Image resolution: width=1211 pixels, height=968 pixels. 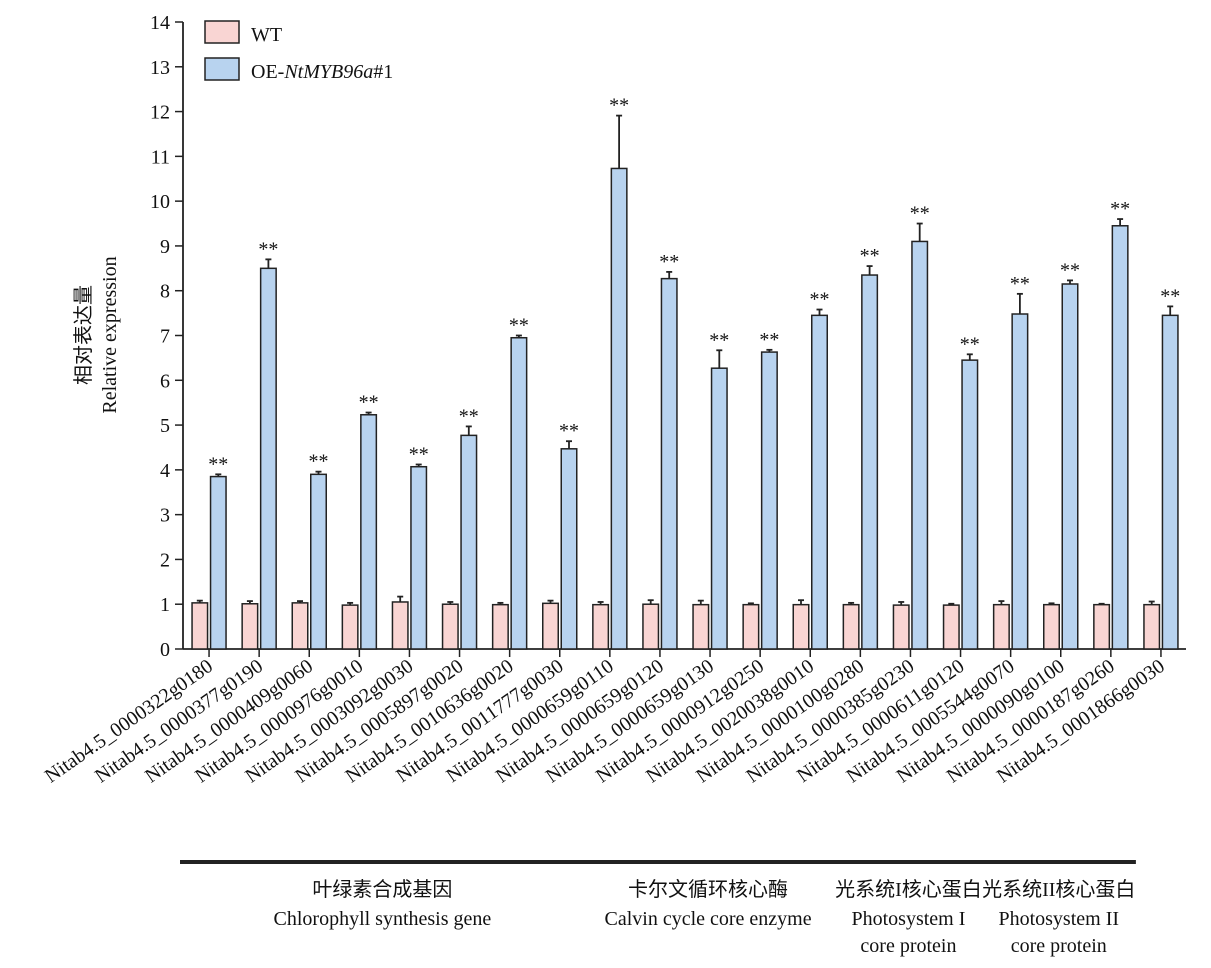 I want to click on legend-label-oe: OE-NtMYB96a#1, so click(x=322, y=72).